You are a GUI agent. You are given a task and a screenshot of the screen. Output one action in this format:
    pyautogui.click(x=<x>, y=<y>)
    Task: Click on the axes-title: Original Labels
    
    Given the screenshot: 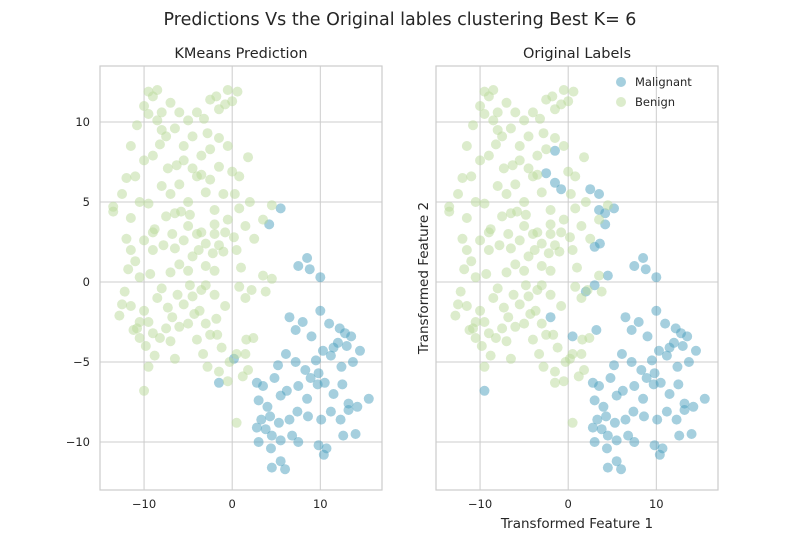 What is the action you would take?
    pyautogui.click(x=577, y=54)
    